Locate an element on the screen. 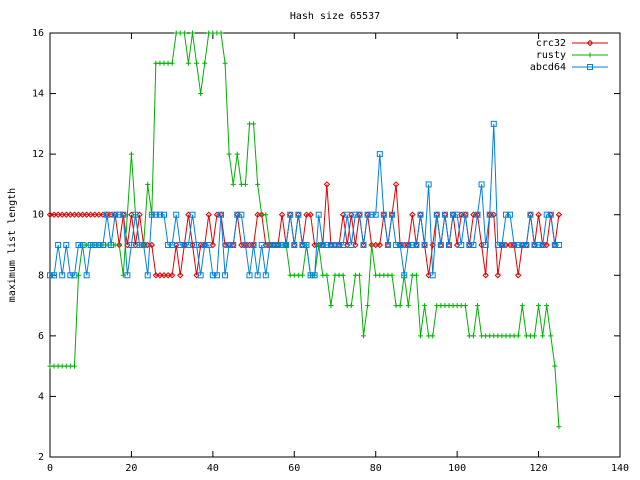  x-tick-label: 140 is located at coordinates (620, 468).